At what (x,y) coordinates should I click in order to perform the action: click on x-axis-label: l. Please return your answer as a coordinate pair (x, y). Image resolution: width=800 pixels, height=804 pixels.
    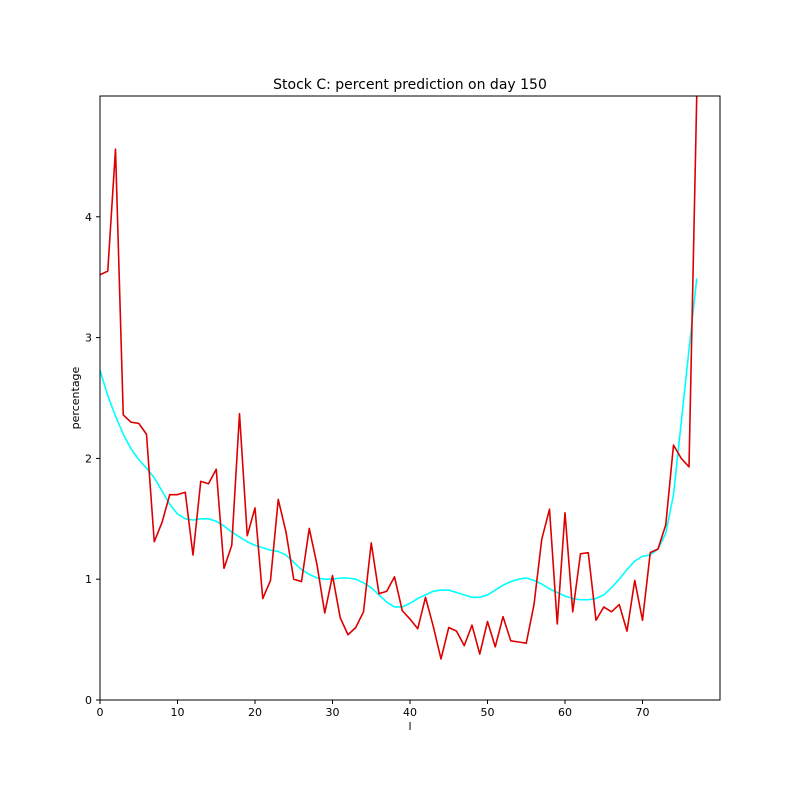
    Looking at the image, I should click on (409, 726).